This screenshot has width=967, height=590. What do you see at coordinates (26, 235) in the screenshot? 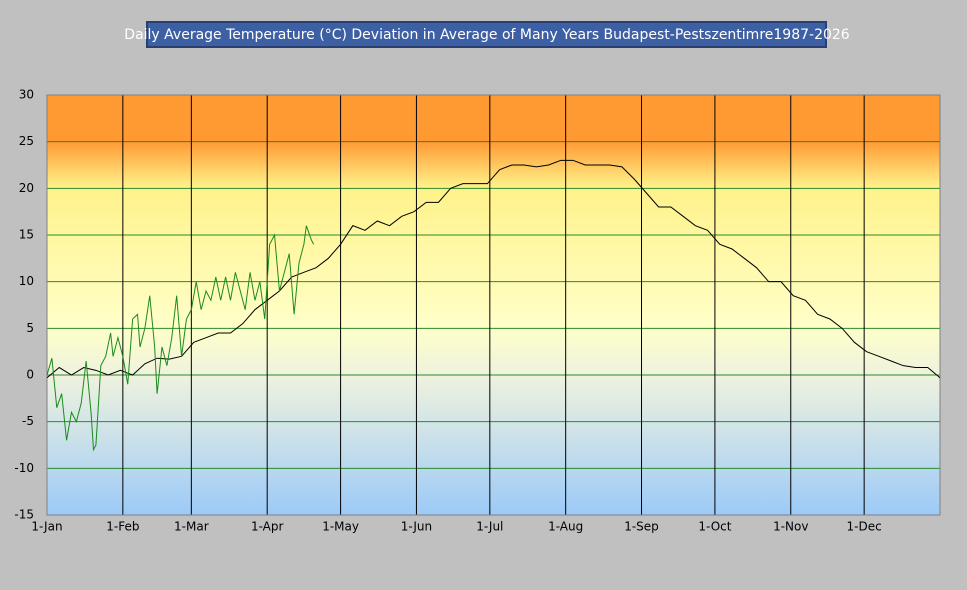
I see `y-tick-label: 15` at bounding box center [26, 235].